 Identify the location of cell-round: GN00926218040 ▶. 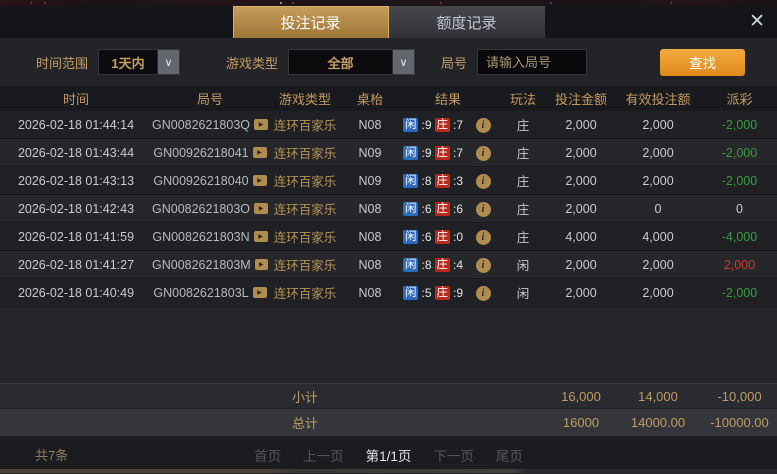
(210, 181).